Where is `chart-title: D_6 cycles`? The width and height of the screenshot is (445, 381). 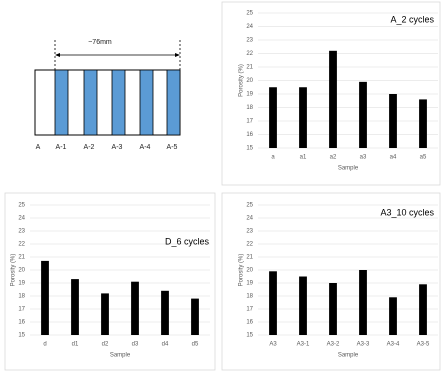
chart-title: D_6 cycles is located at coordinates (187, 241).